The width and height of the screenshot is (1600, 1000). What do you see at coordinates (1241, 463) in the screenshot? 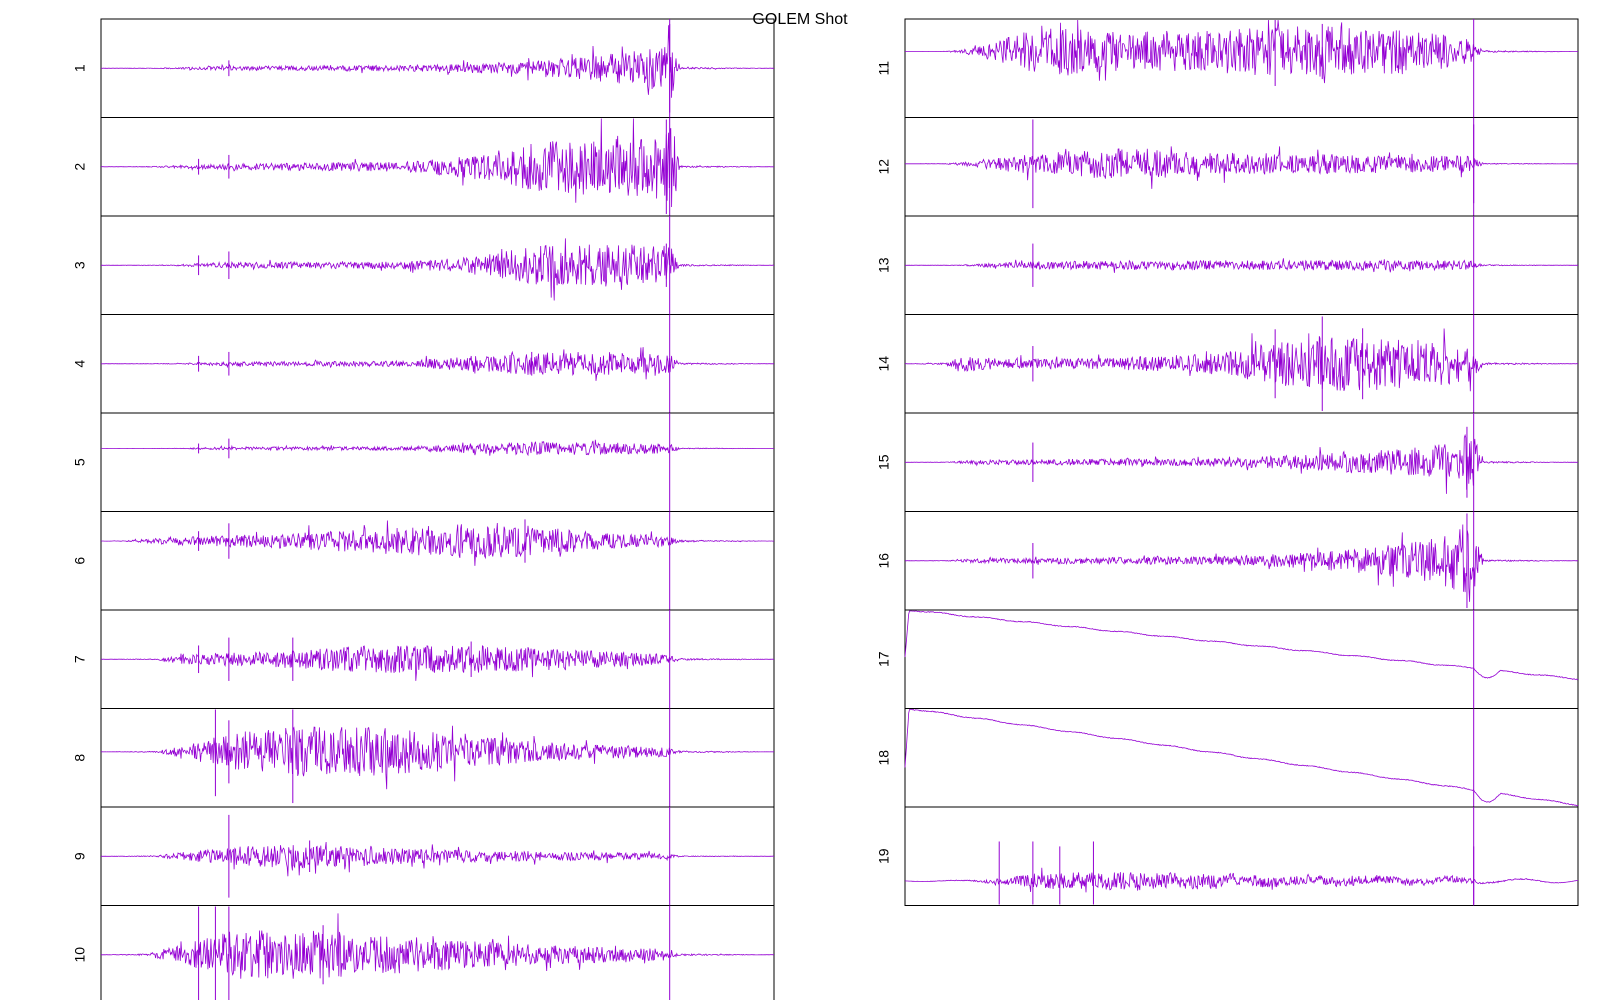
I see `panel-15-trace` at bounding box center [1241, 463].